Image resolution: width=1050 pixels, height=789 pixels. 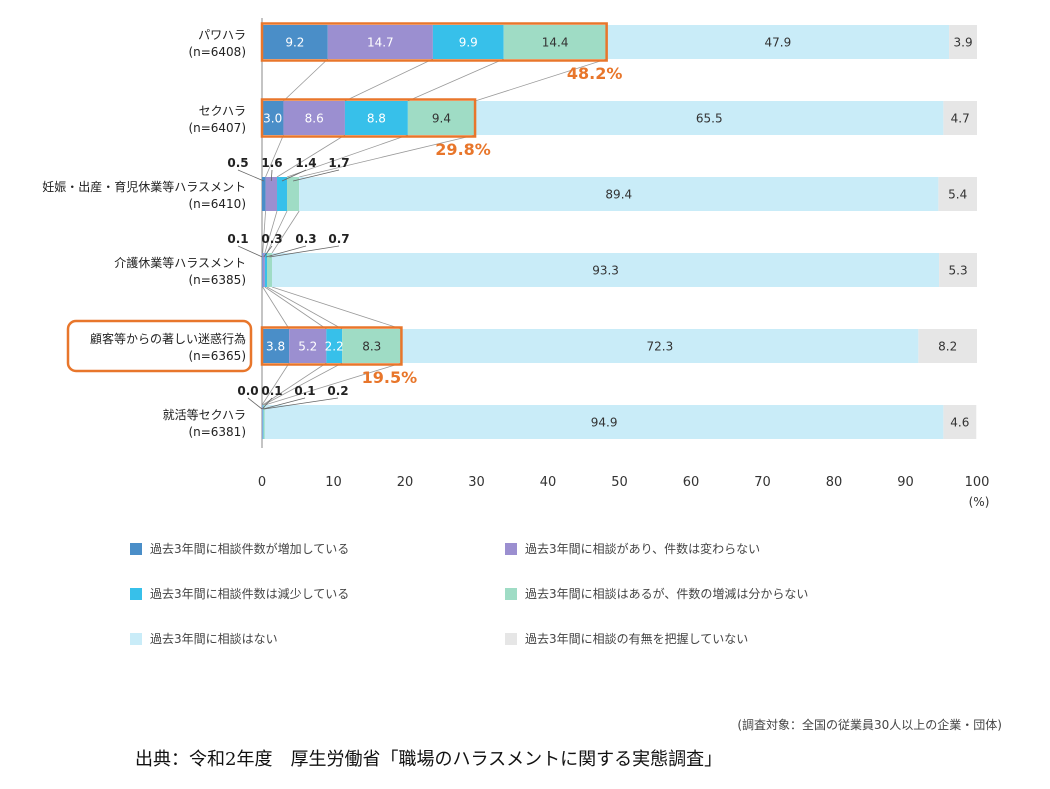 I want to click on source-citation: 出典：令和2年度 厚生労働省「職場のハラスメントに関する実態調査」, so click(x=429, y=759).